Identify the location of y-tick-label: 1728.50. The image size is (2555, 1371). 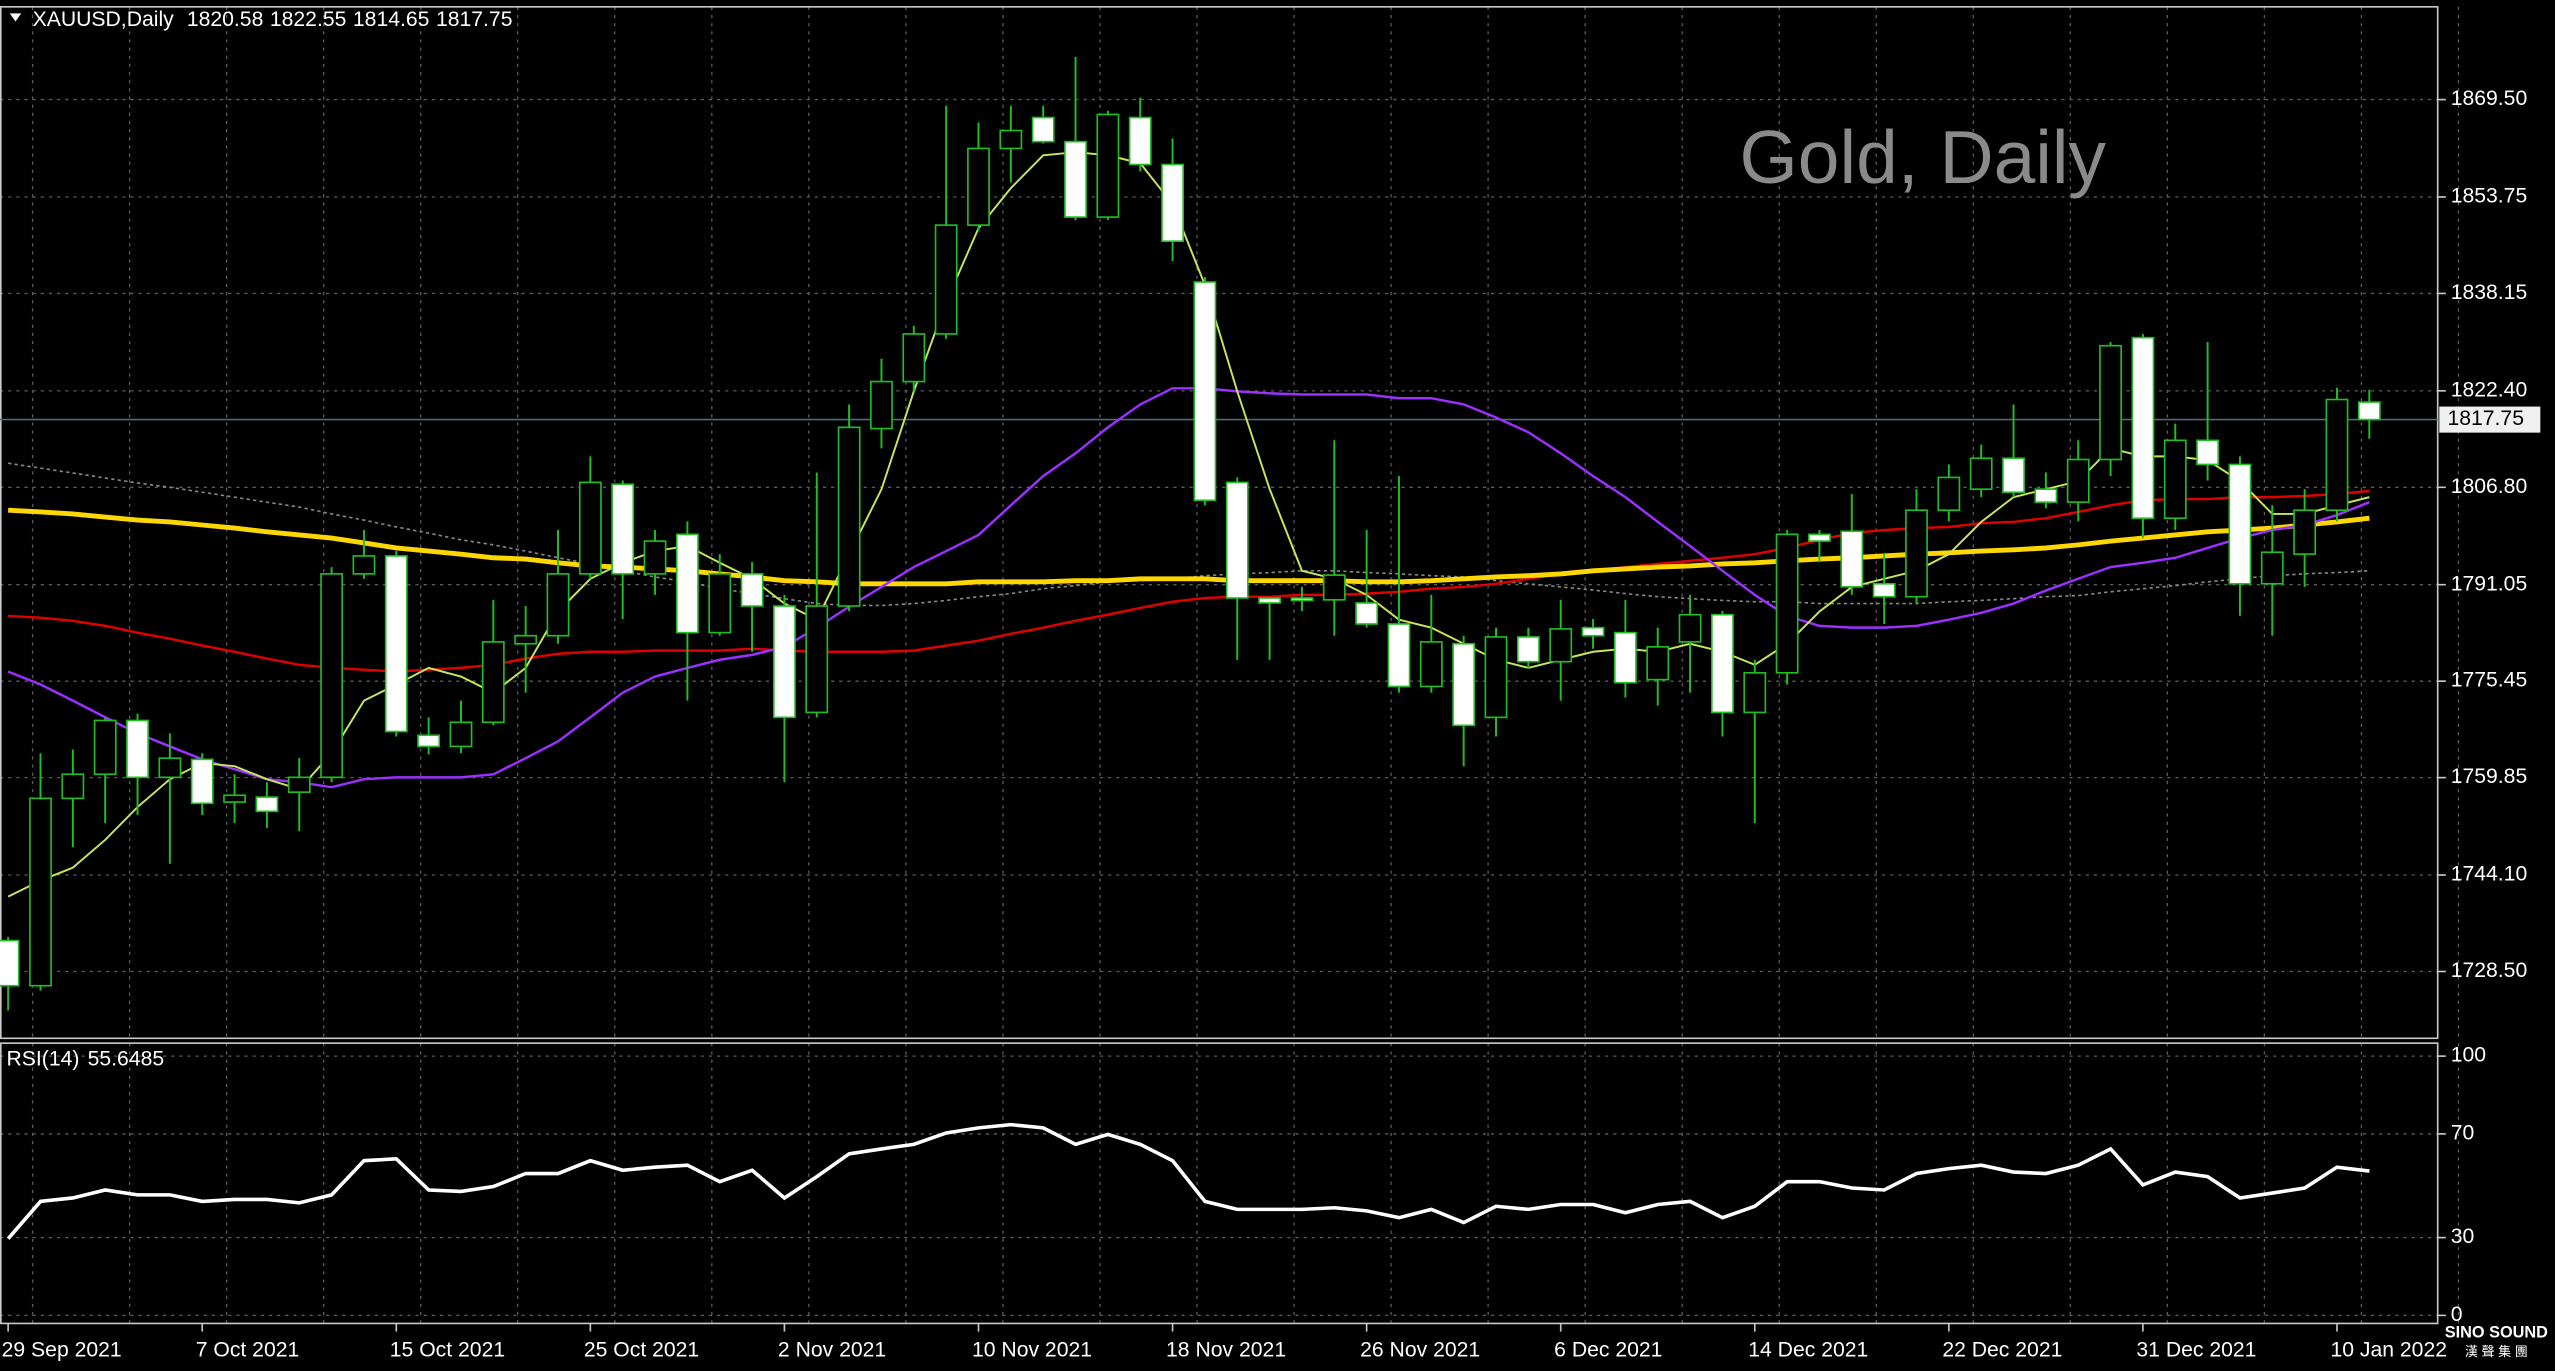
(2489, 970).